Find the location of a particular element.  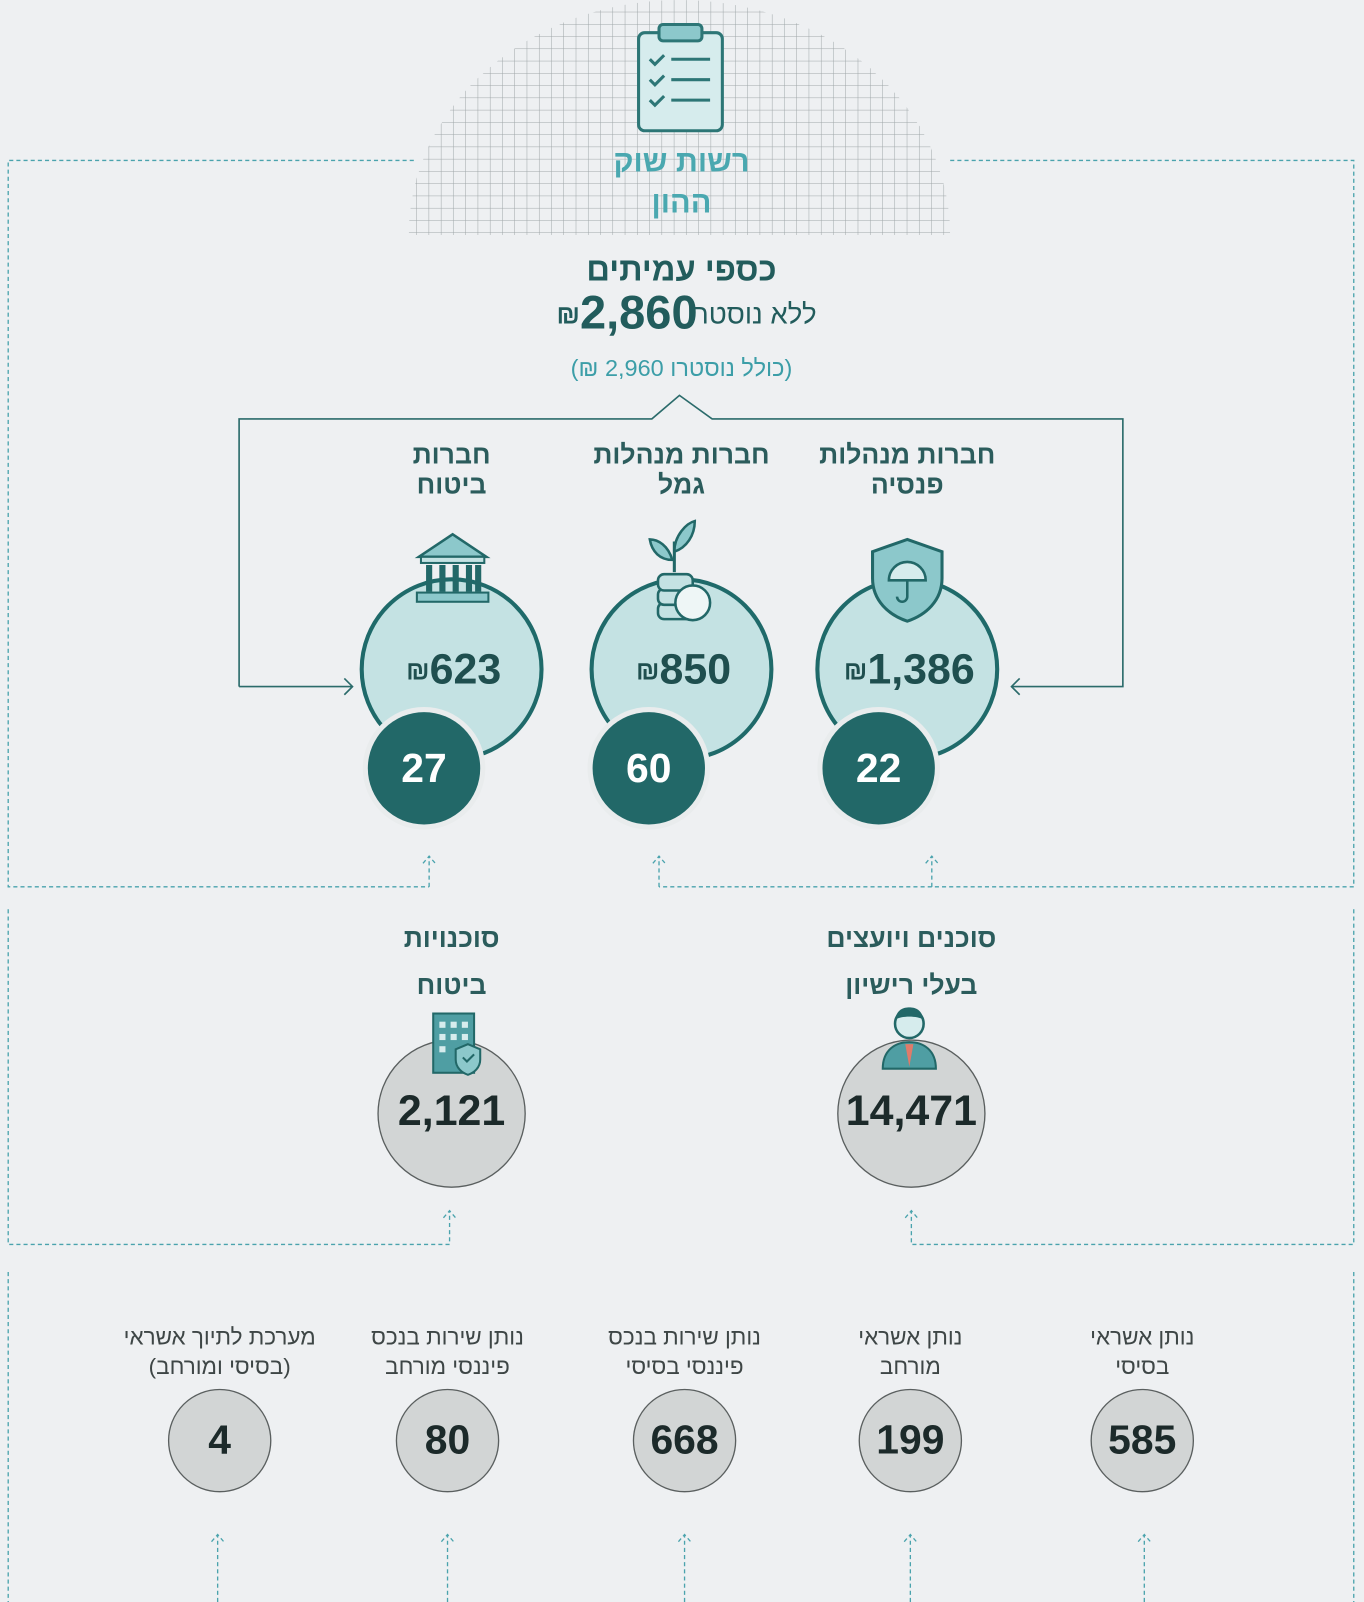

bank-icon is located at coordinates (452, 567).